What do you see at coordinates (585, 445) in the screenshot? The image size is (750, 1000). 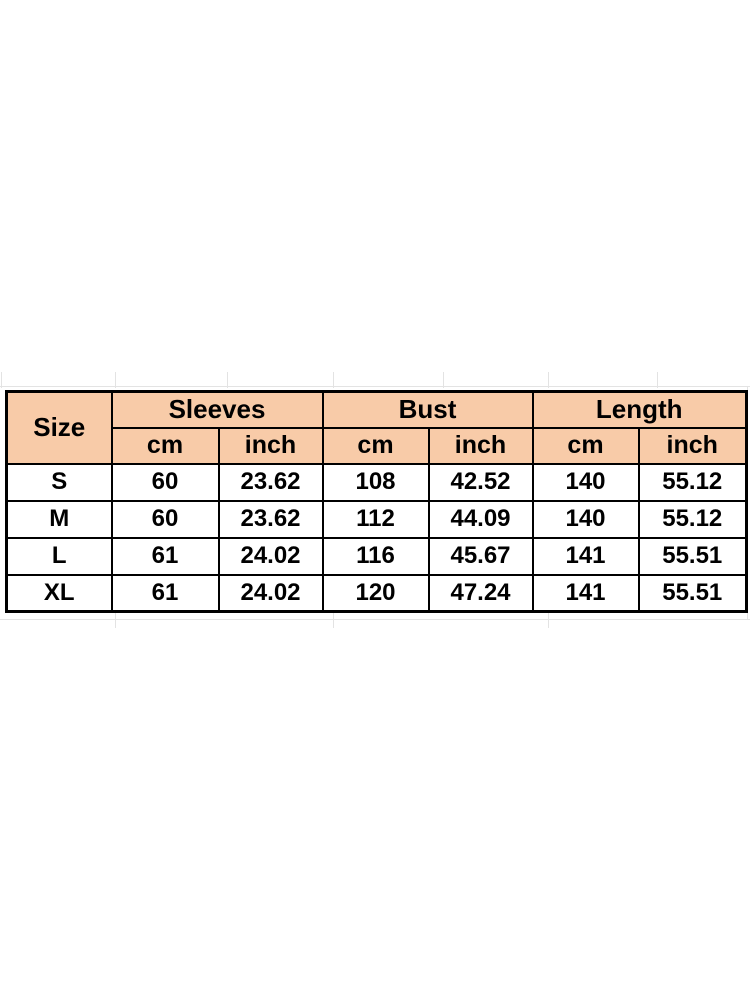 I see `header-unit-length-cm: cm` at bounding box center [585, 445].